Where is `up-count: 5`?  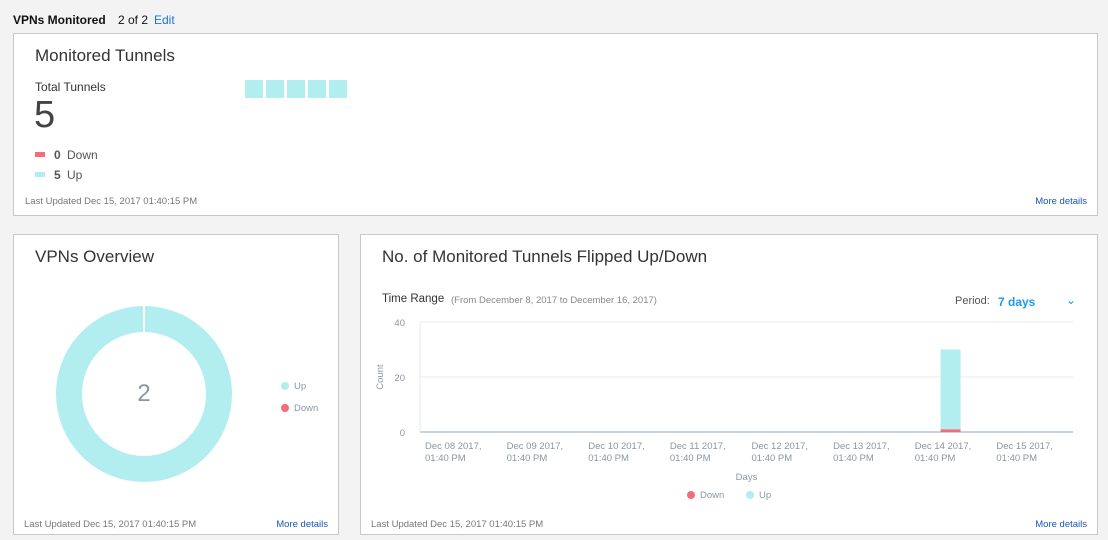 up-count: 5 is located at coordinates (57, 175).